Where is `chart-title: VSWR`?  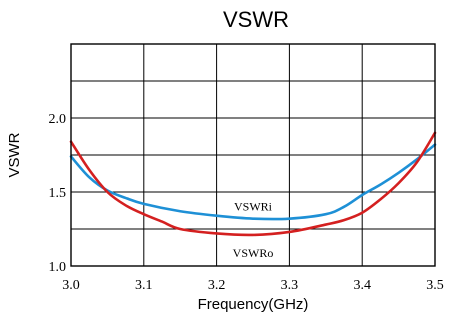
chart-title: VSWR is located at coordinates (256, 19).